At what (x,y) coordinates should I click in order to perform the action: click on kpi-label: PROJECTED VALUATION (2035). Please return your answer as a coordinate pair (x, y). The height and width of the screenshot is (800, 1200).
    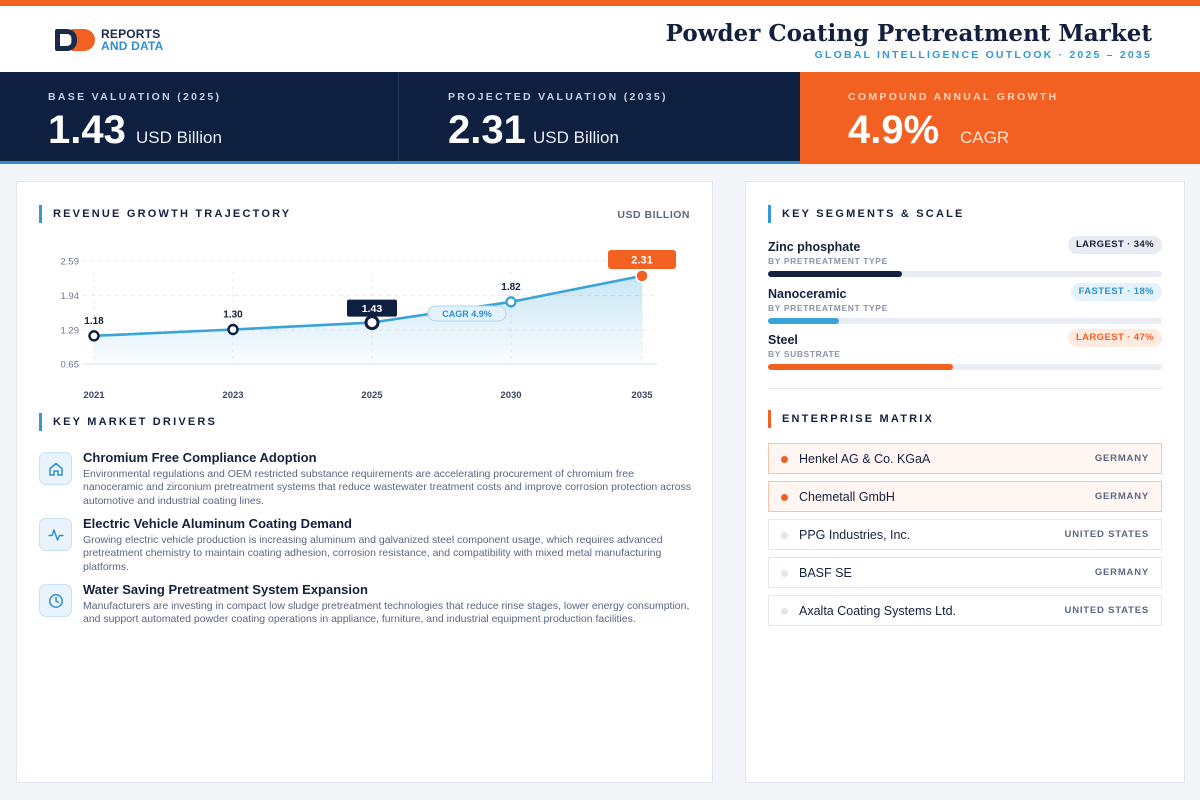
    Looking at the image, I should click on (558, 97).